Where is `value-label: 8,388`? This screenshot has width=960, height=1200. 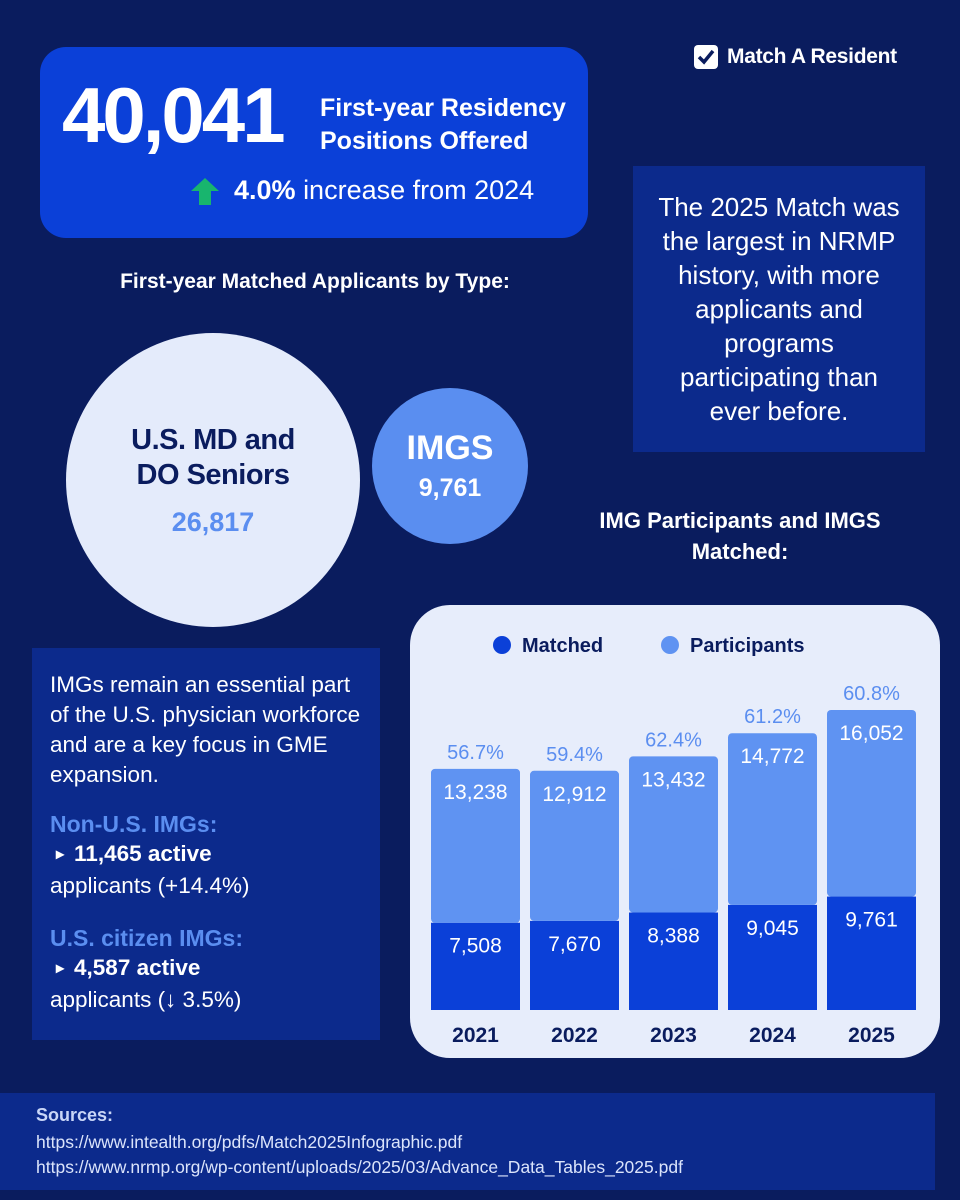 value-label: 8,388 is located at coordinates (673, 936).